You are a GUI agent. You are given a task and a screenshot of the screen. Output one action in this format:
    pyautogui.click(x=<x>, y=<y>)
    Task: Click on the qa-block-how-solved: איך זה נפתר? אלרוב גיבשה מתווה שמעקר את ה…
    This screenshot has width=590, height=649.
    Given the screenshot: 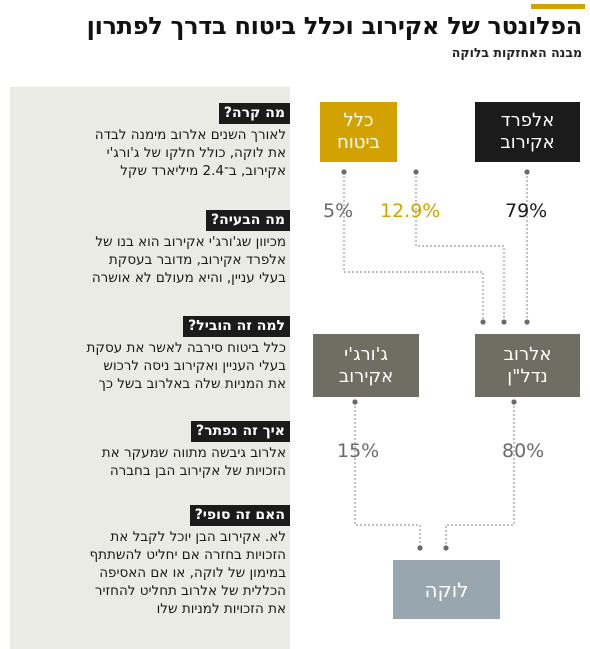 What is the action you would take?
    pyautogui.click(x=154, y=450)
    